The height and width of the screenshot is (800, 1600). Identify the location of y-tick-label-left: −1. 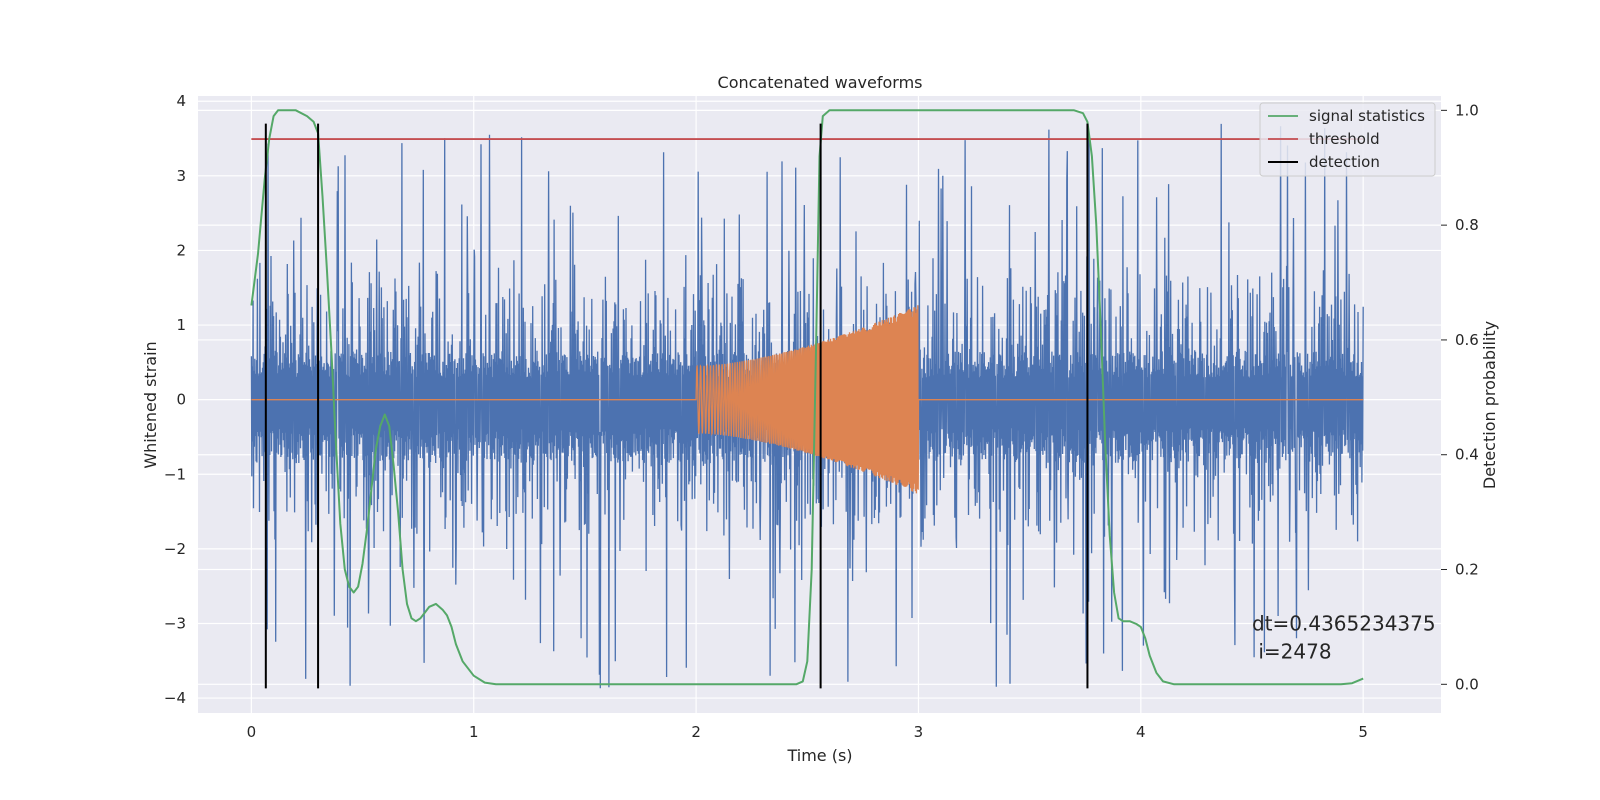
(175, 474).